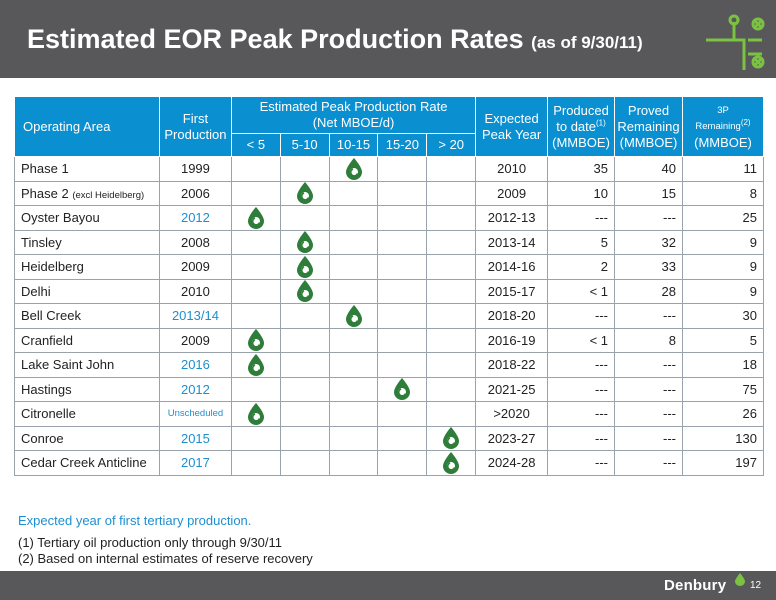 This screenshot has width=776, height=600. I want to click on cell-area: Conroe, so click(87, 438).